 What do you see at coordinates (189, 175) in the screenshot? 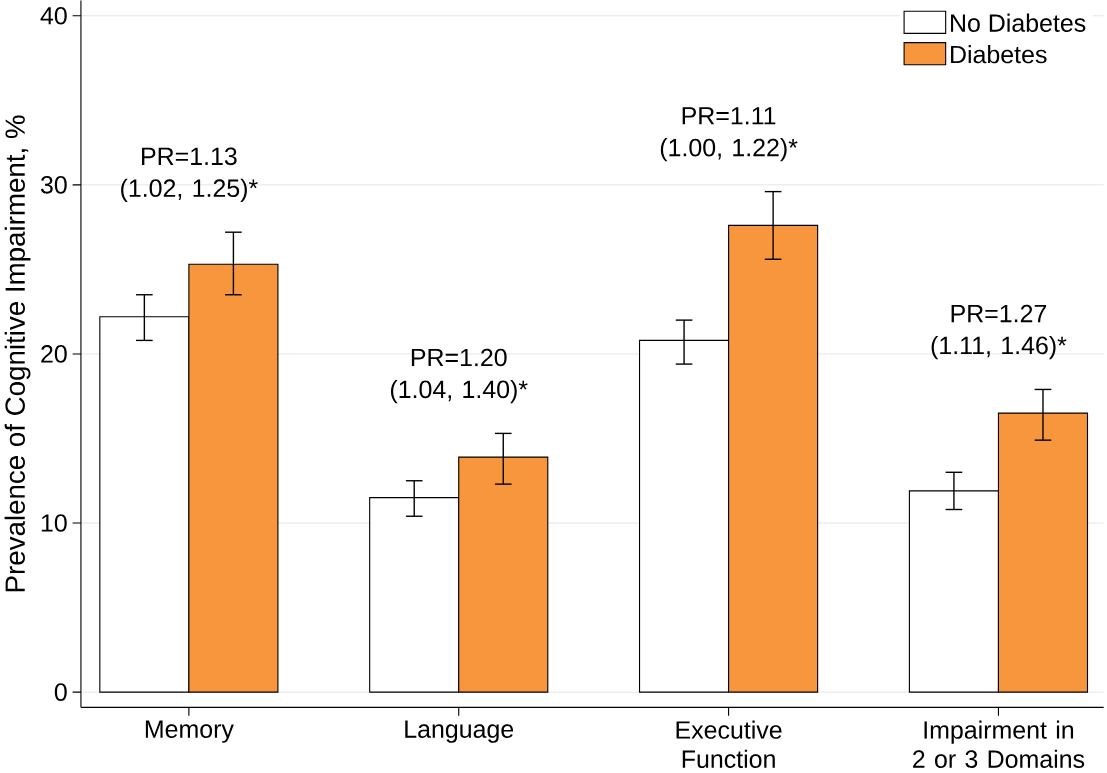
I see `annotation: PR=1.13 (1.02, 1.25)*` at bounding box center [189, 175].